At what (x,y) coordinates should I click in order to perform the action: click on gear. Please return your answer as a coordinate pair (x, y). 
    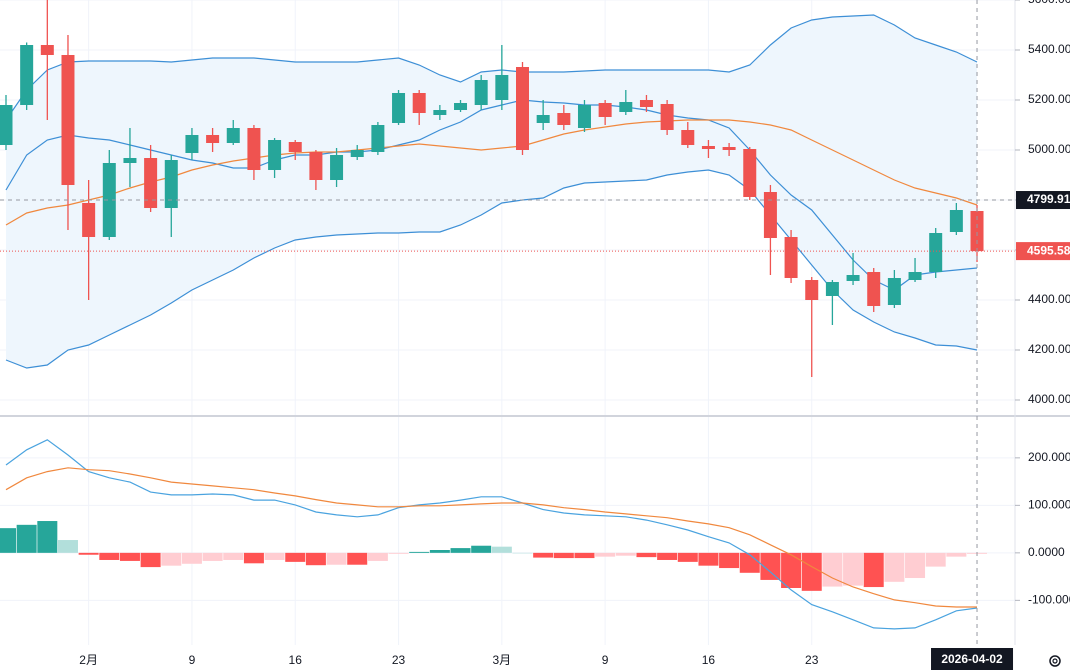
    Looking at the image, I should click on (1055, 661).